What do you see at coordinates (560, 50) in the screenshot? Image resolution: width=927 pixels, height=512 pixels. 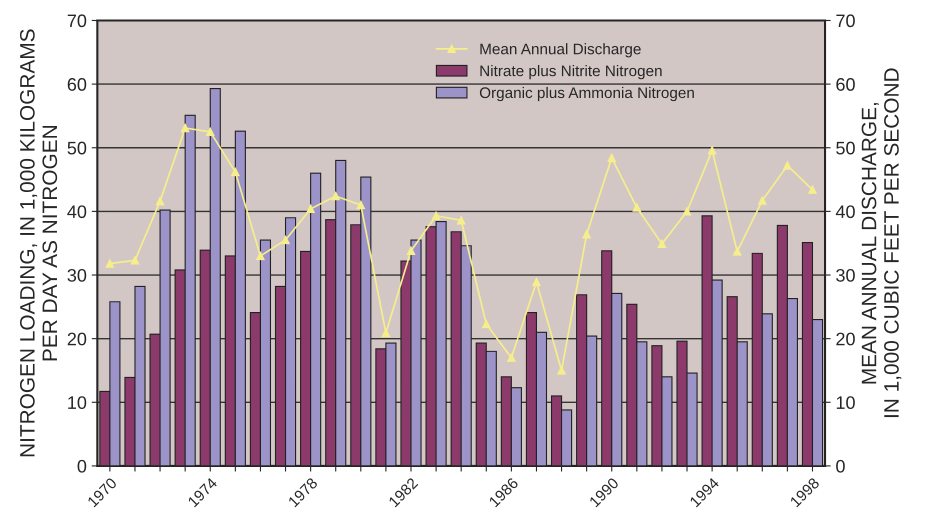 I see `legend-label: Mean Annual Discharge` at bounding box center [560, 50].